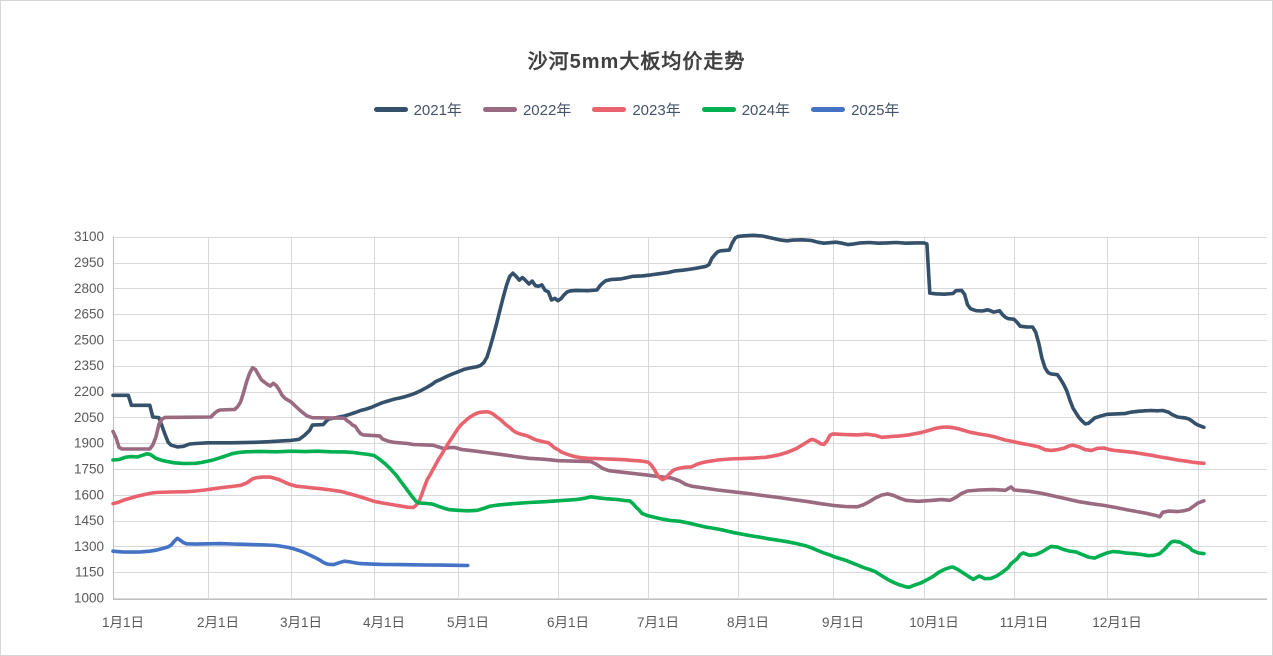 The width and height of the screenshot is (1273, 656). Describe the element at coordinates (89, 598) in the screenshot. I see `y-tick-label: 1000` at that location.